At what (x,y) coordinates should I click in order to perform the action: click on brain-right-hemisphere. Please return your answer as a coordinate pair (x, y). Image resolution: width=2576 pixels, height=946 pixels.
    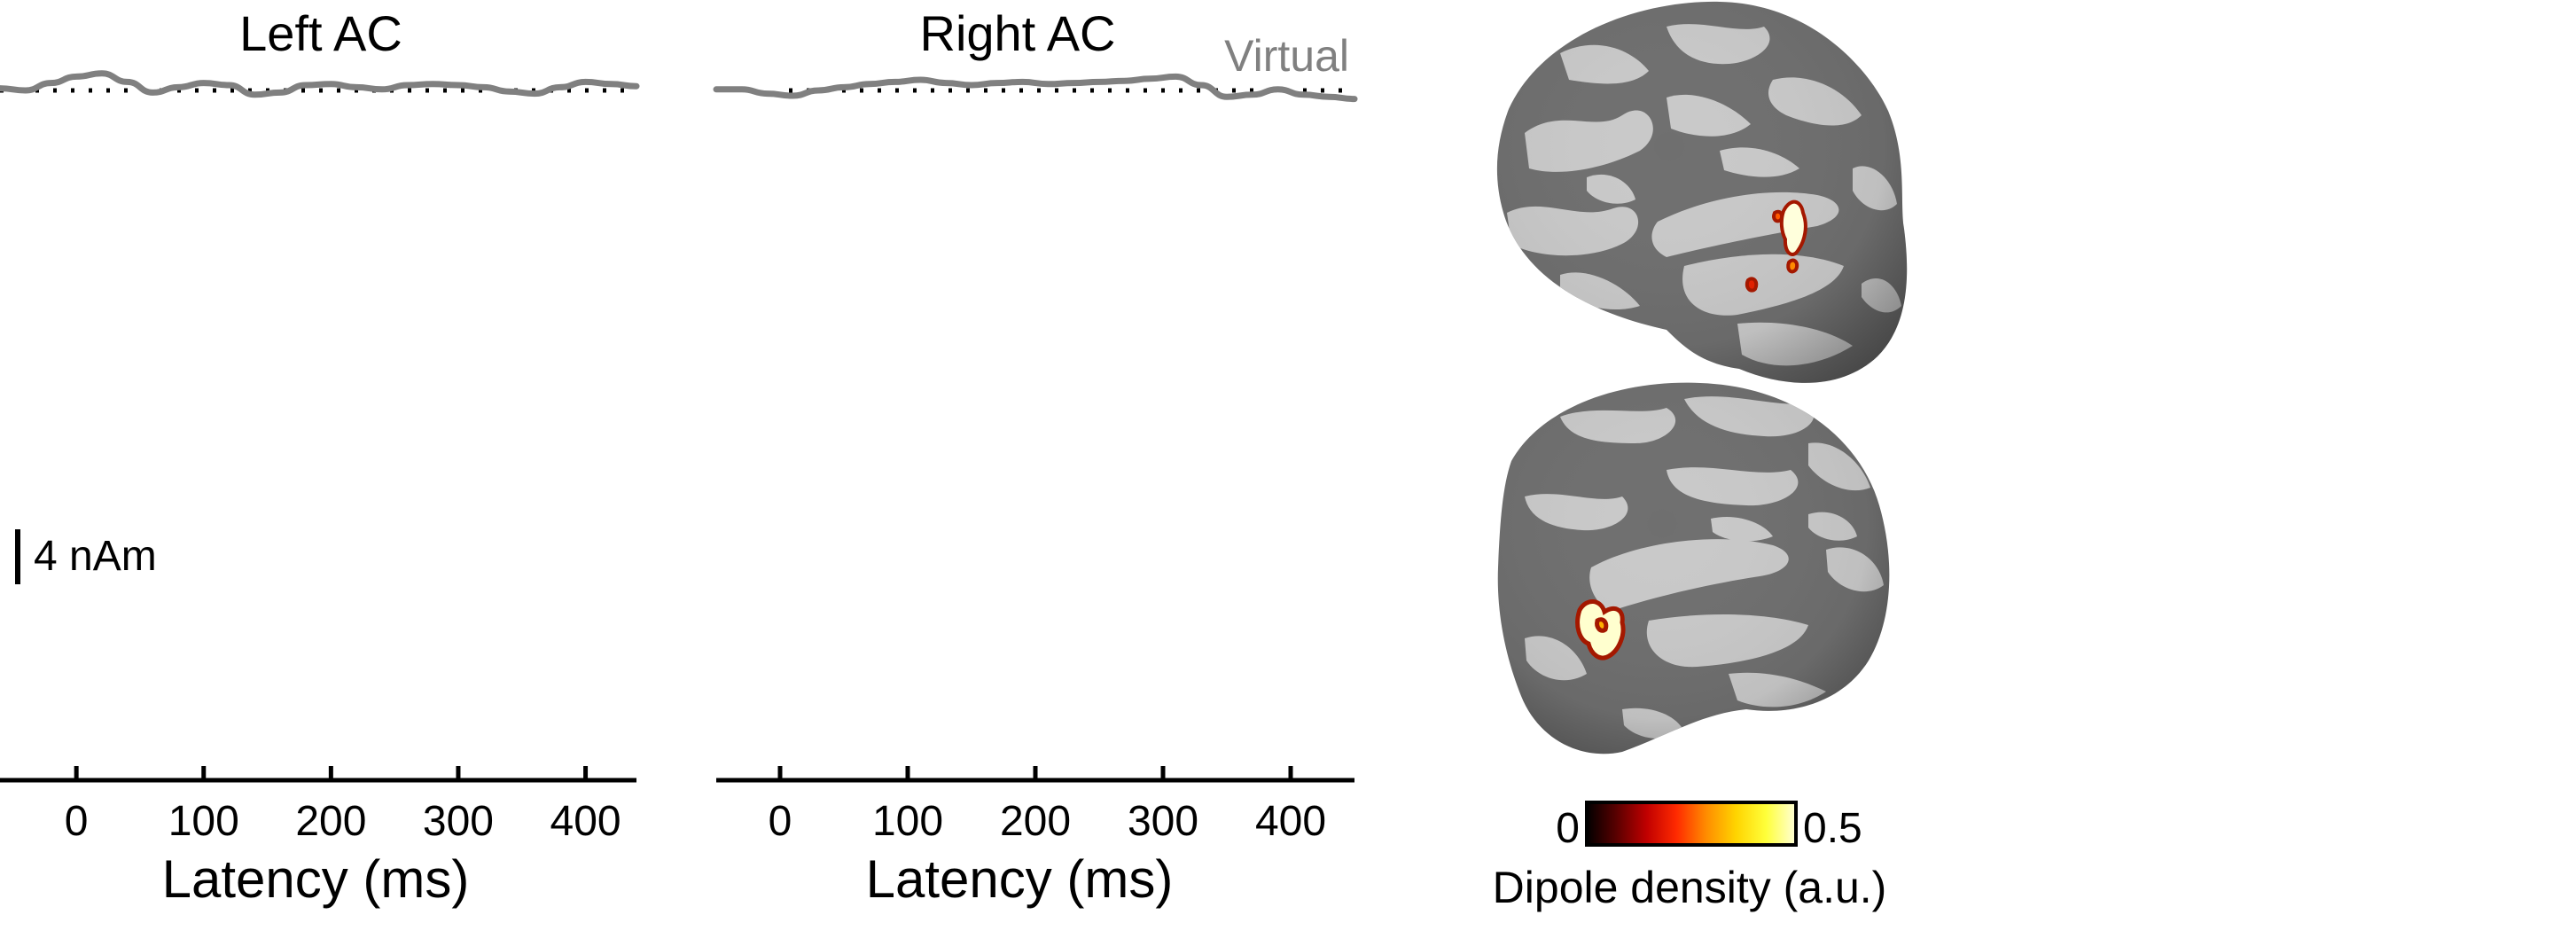
    Looking at the image, I should click on (1702, 192).